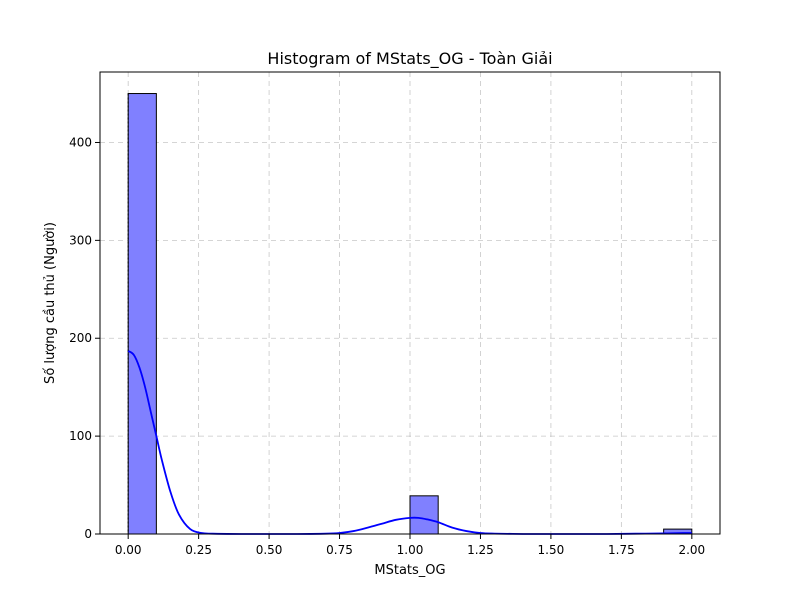  Describe the element at coordinates (80, 142) in the screenshot. I see `y-tick-label: 400` at that location.